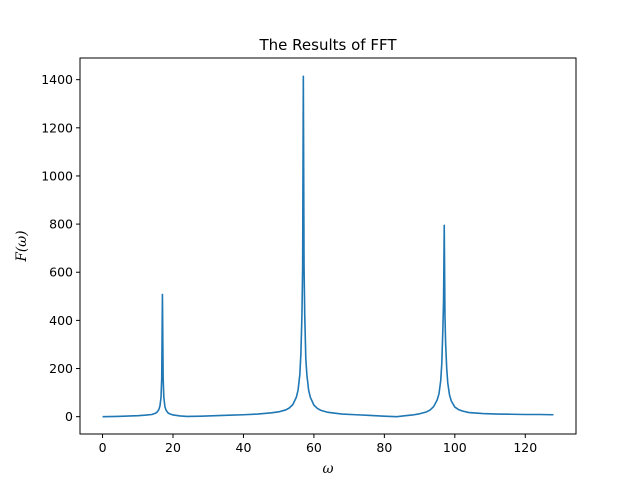 The width and height of the screenshot is (640, 486). I want to click on y-axis: 0 200 400 600 800 1000 1200 1400, so click(60, 248).